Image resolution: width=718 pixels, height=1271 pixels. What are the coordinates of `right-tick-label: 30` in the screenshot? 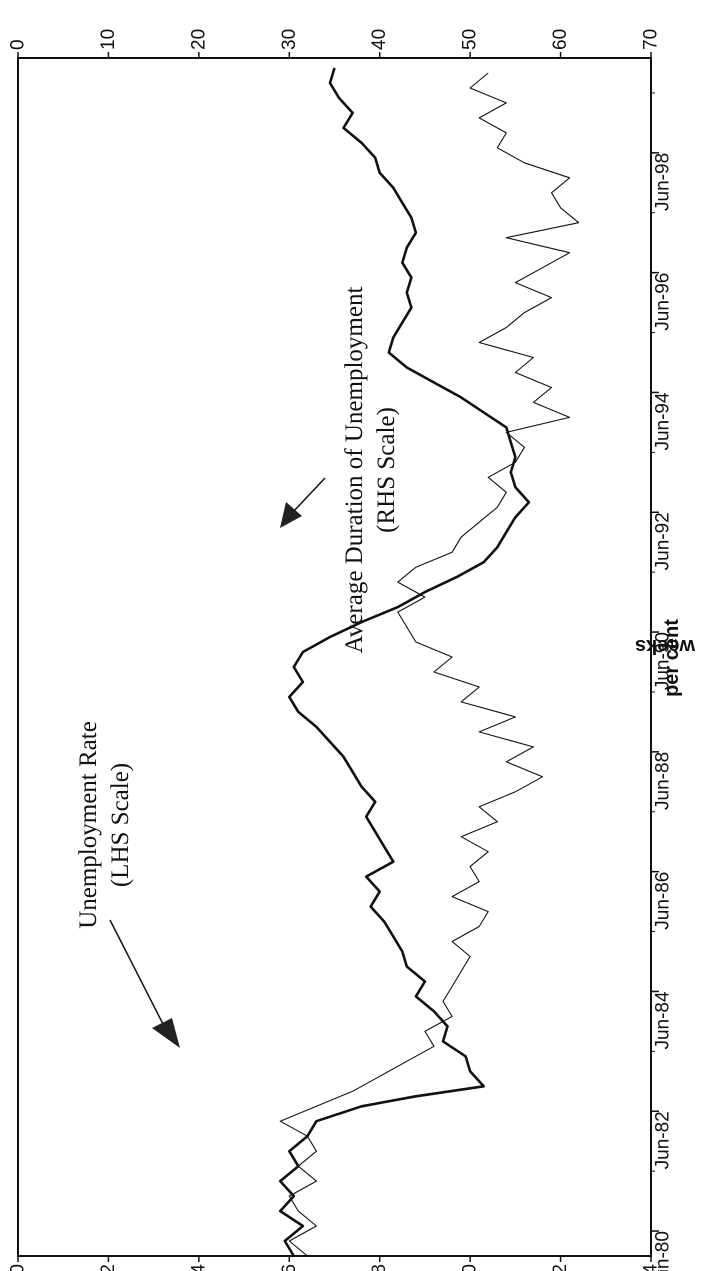 It's located at (289, 39).